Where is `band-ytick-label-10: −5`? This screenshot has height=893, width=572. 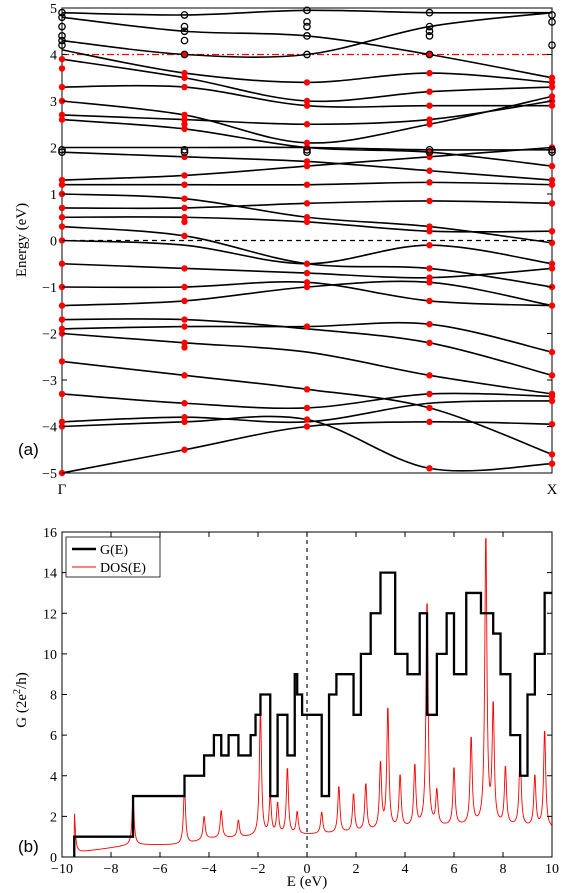 band-ytick-label-10: −5 is located at coordinates (49, 474).